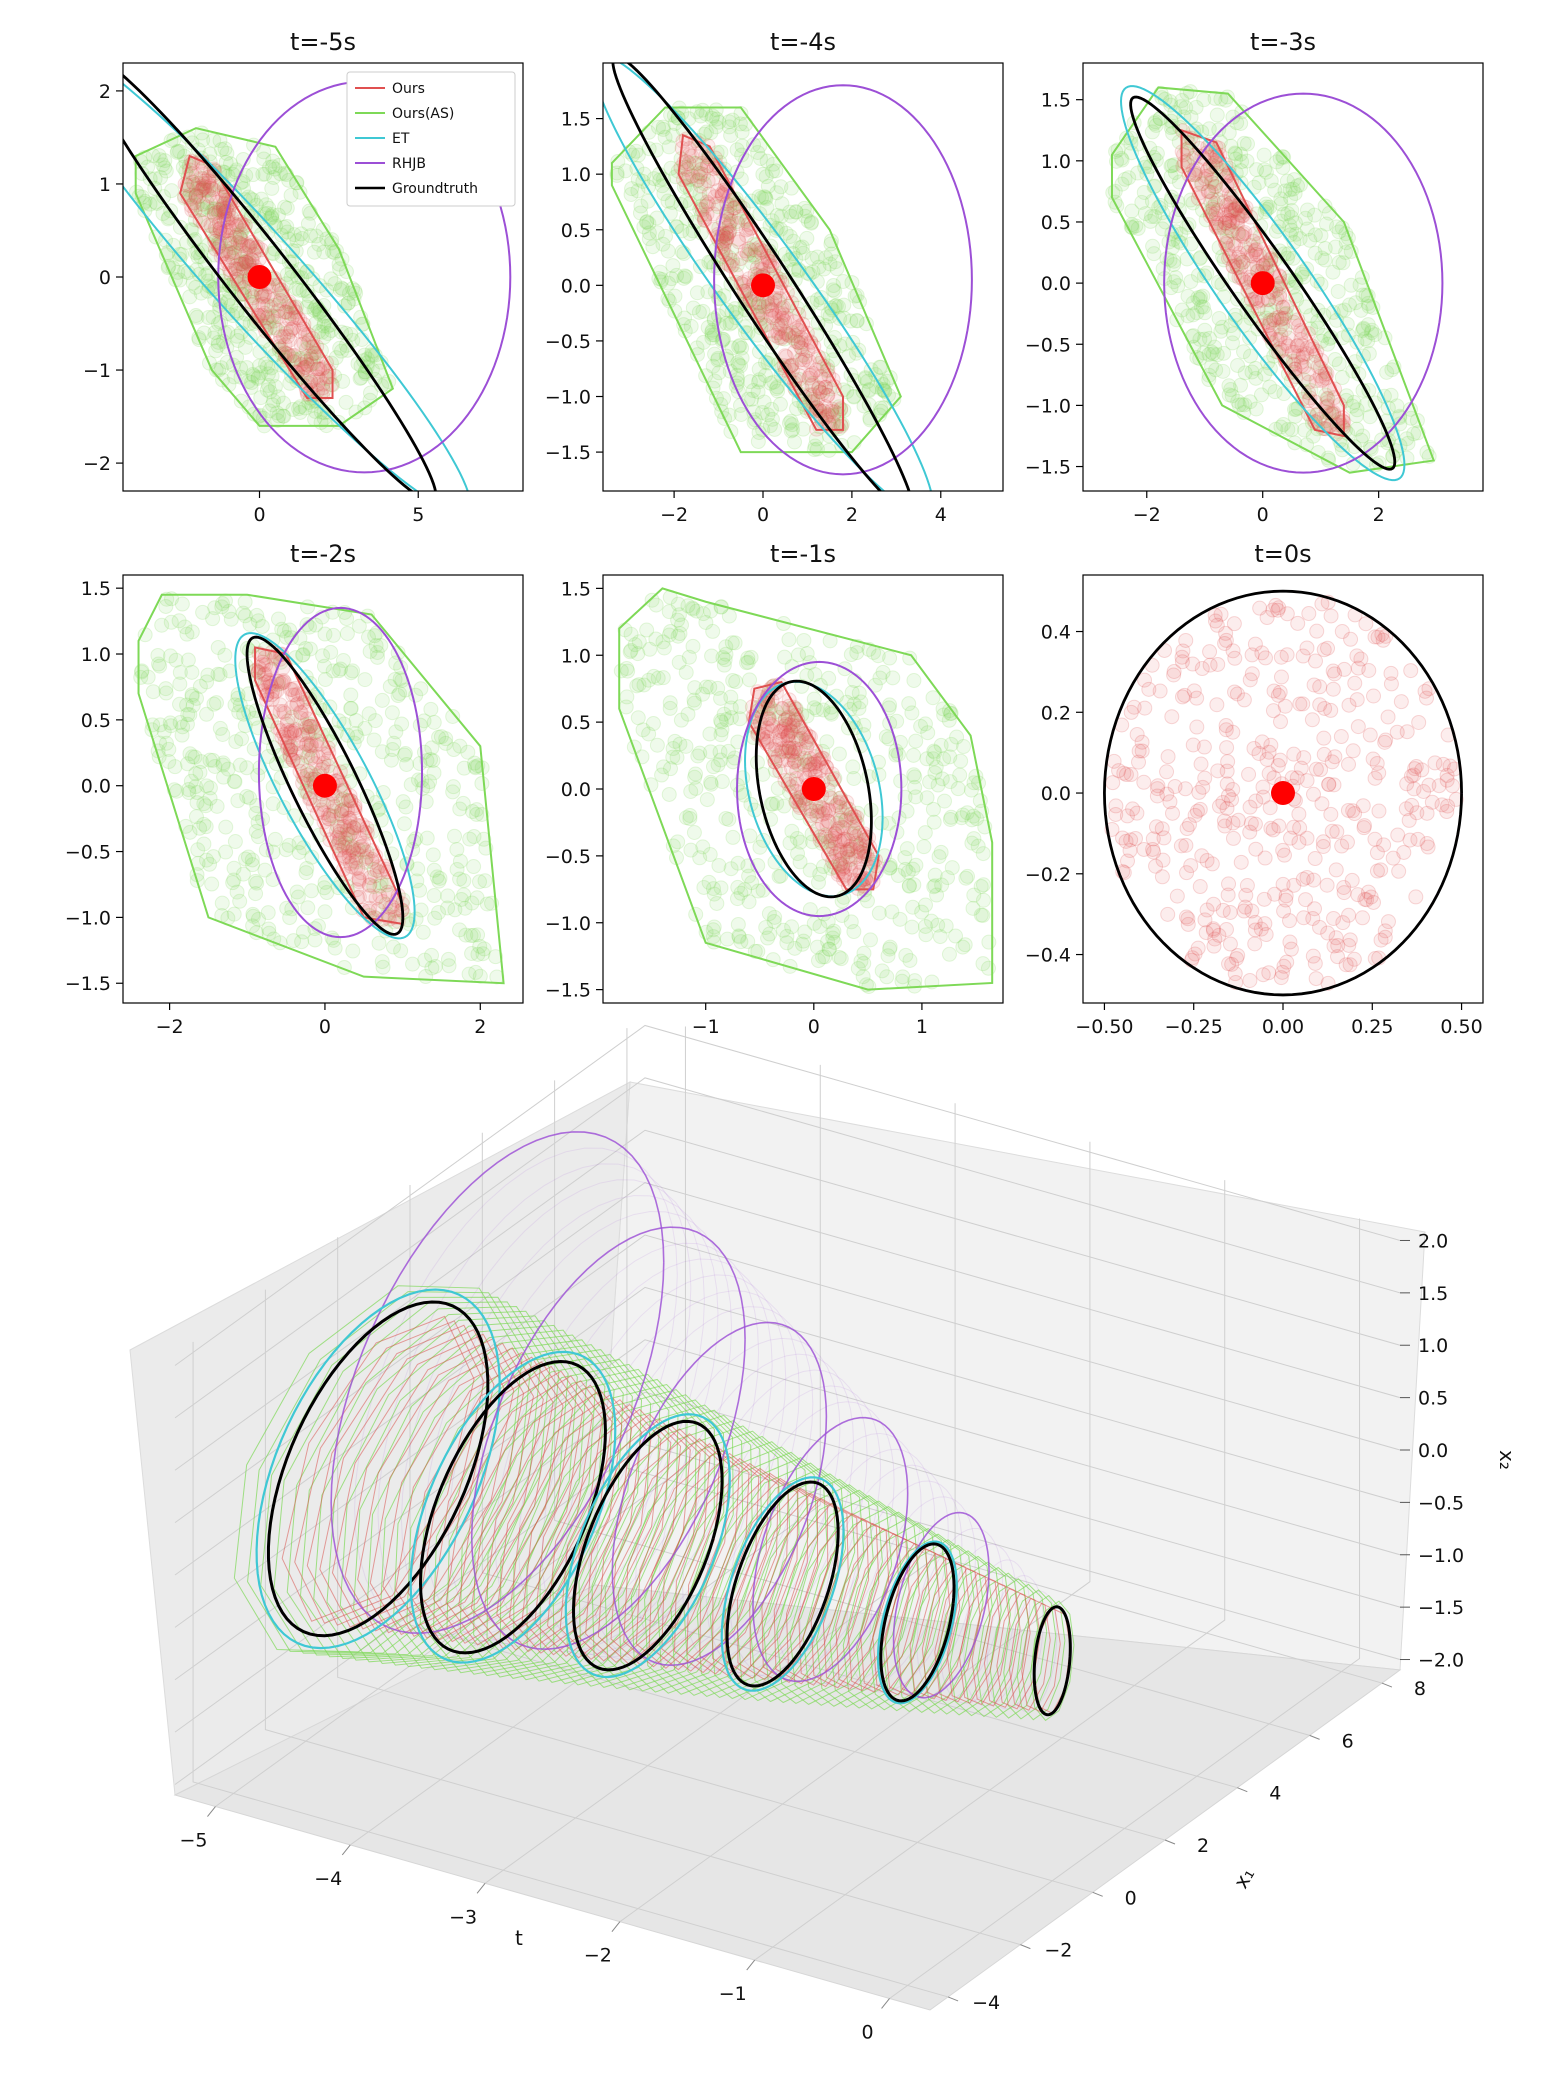 This screenshot has height=2085, width=1567. I want to click on center-marker, so click(259, 277).